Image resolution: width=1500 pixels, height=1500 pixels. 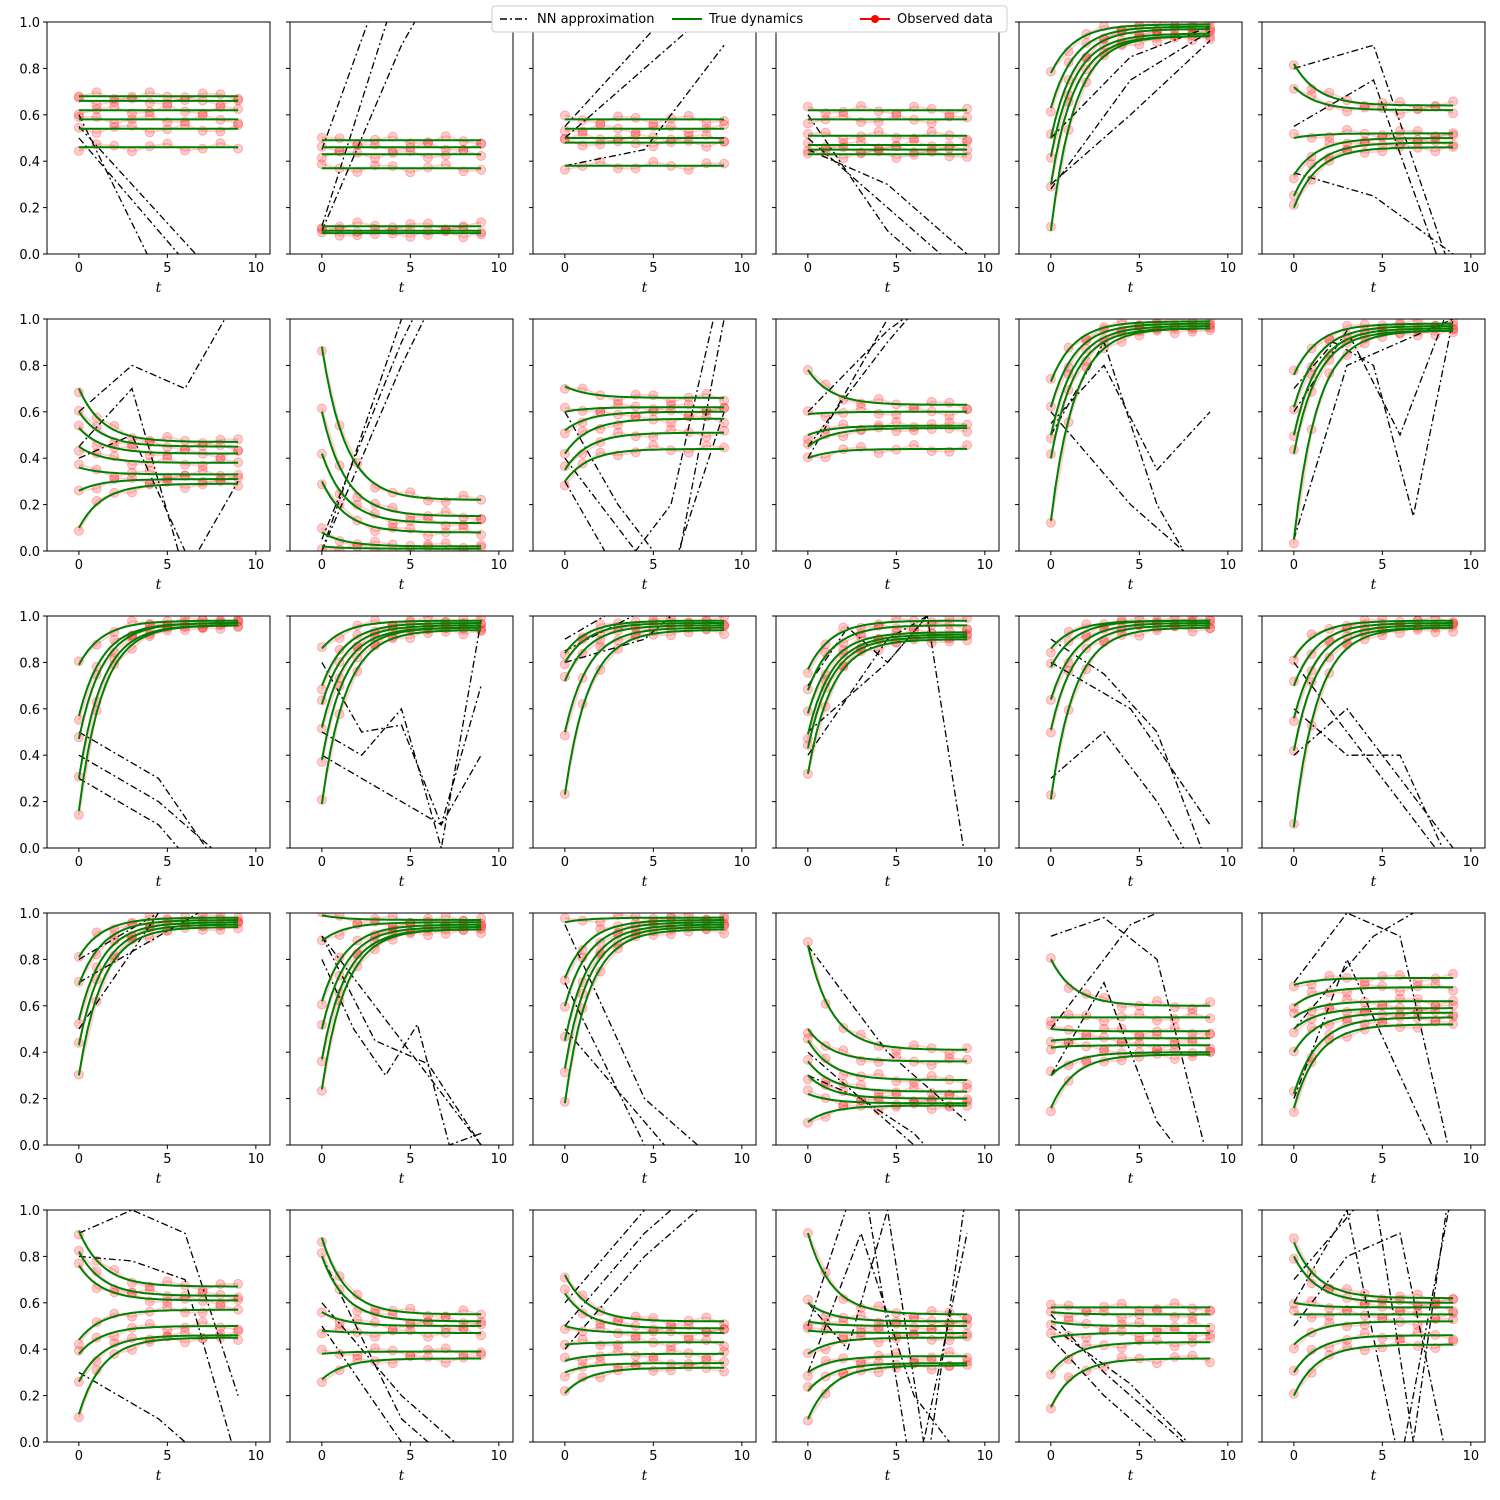 I want to click on subplot-24: 0 5 10 t, so click(x=1372, y=1049).